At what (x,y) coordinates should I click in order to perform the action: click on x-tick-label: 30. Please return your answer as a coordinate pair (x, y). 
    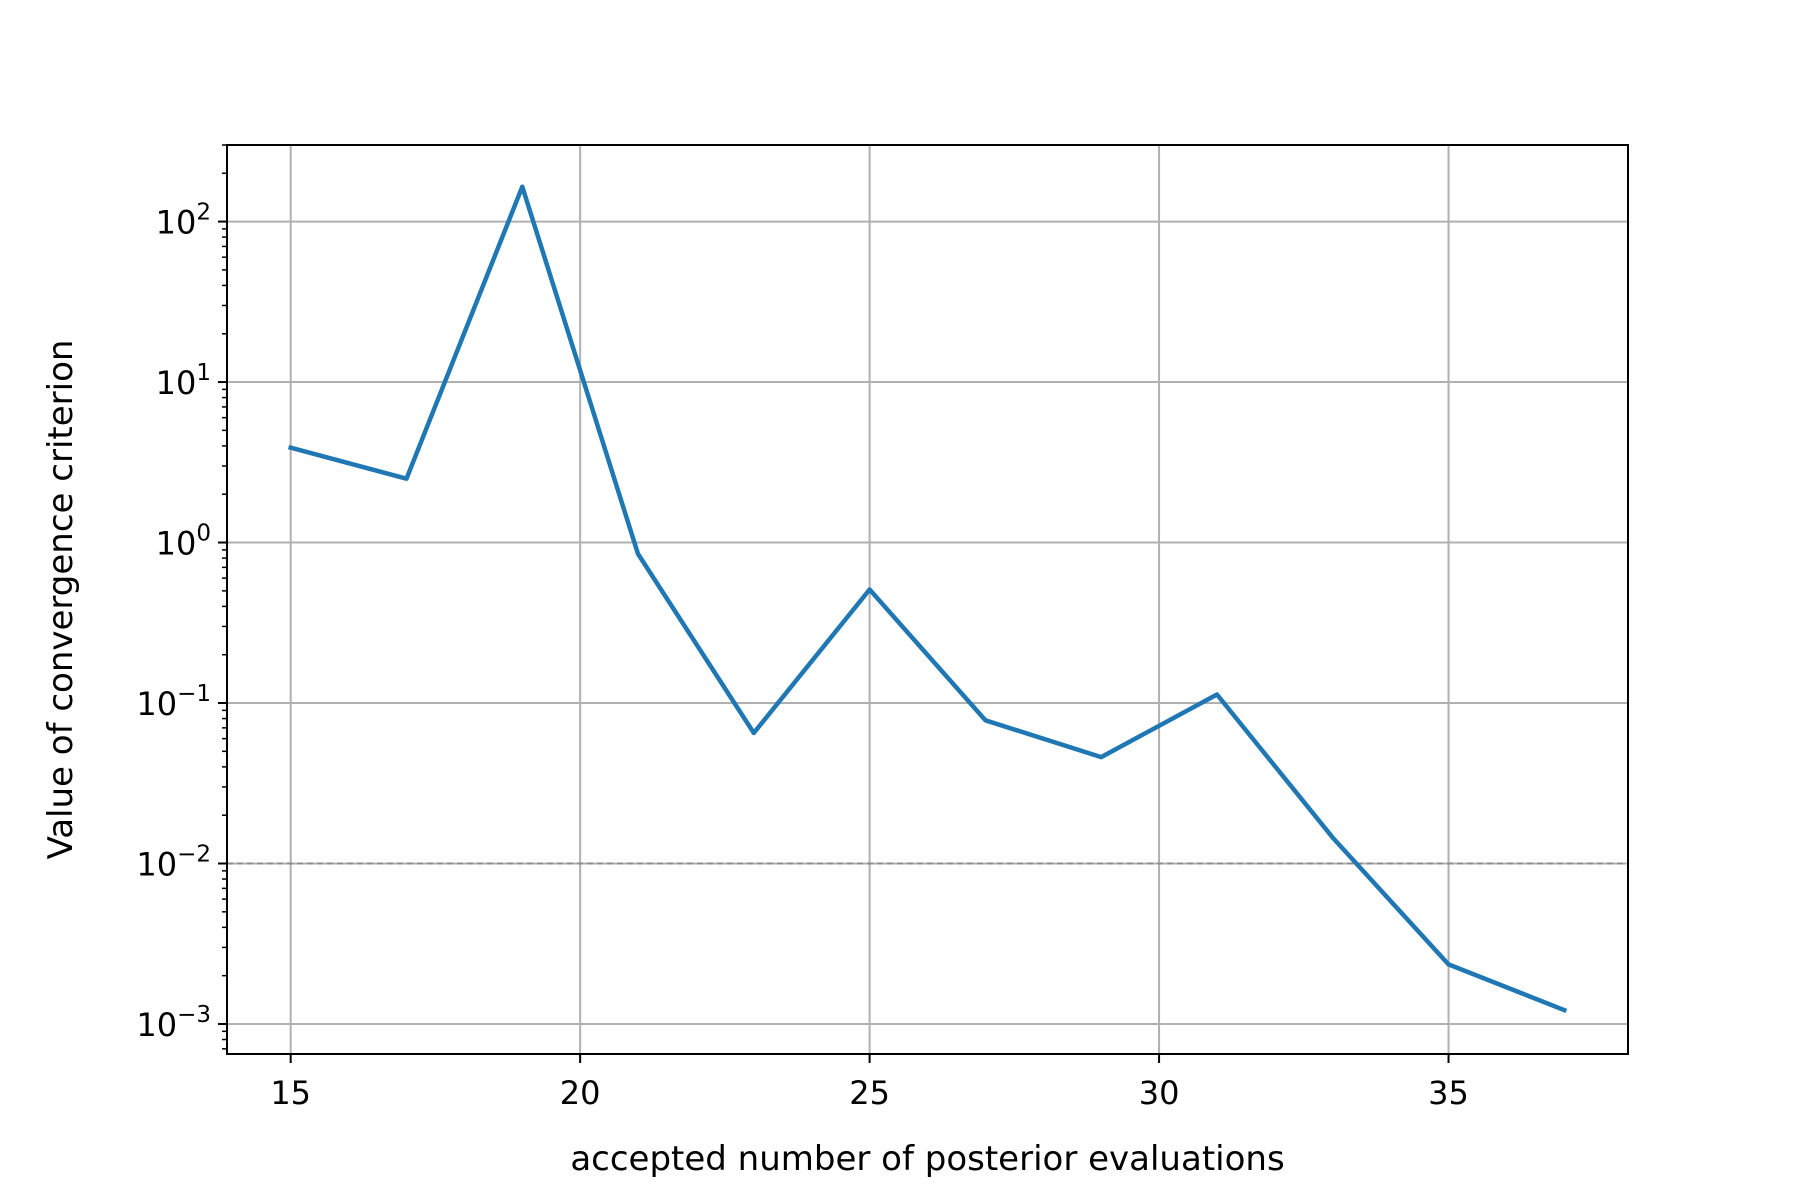
    Looking at the image, I should click on (1159, 1093).